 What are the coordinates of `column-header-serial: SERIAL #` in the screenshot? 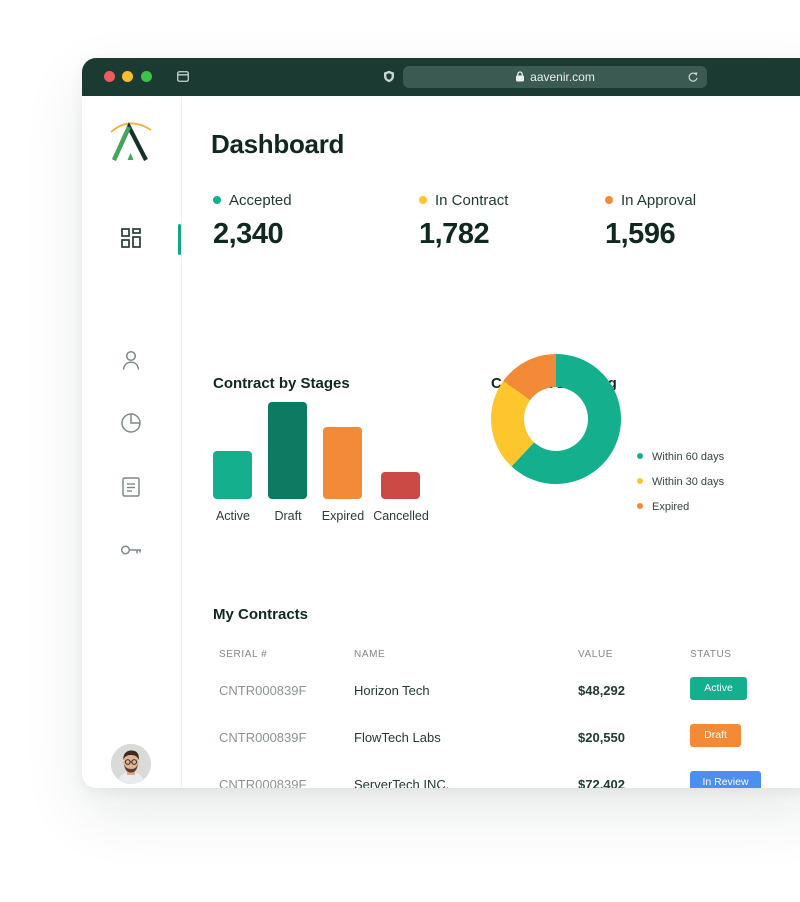 It's located at (243, 654).